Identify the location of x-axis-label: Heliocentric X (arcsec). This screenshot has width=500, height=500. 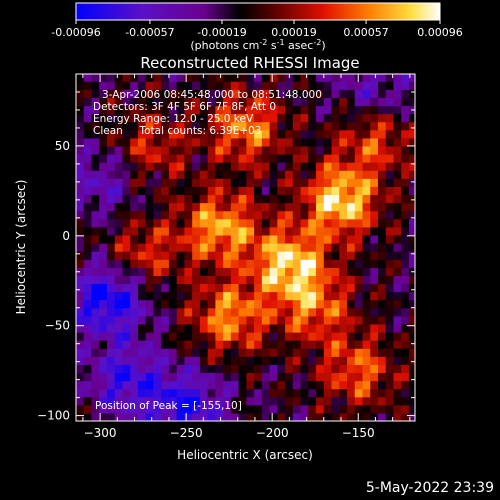
(245, 455).